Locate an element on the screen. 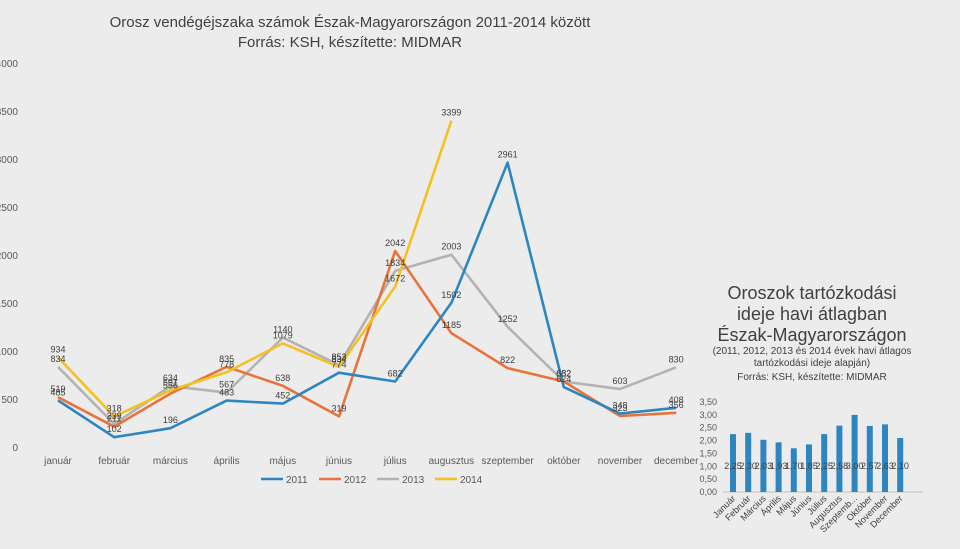 The height and width of the screenshot is (549, 960). x-tick-label: július is located at coordinates (395, 461).